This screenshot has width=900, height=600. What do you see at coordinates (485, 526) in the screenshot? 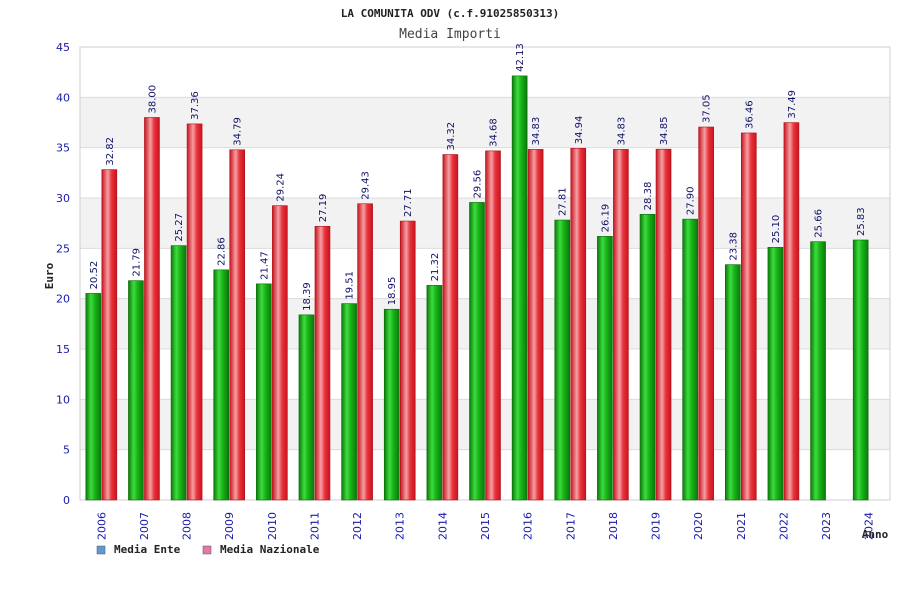
I see `x-tick-label: 2015` at bounding box center [485, 526].